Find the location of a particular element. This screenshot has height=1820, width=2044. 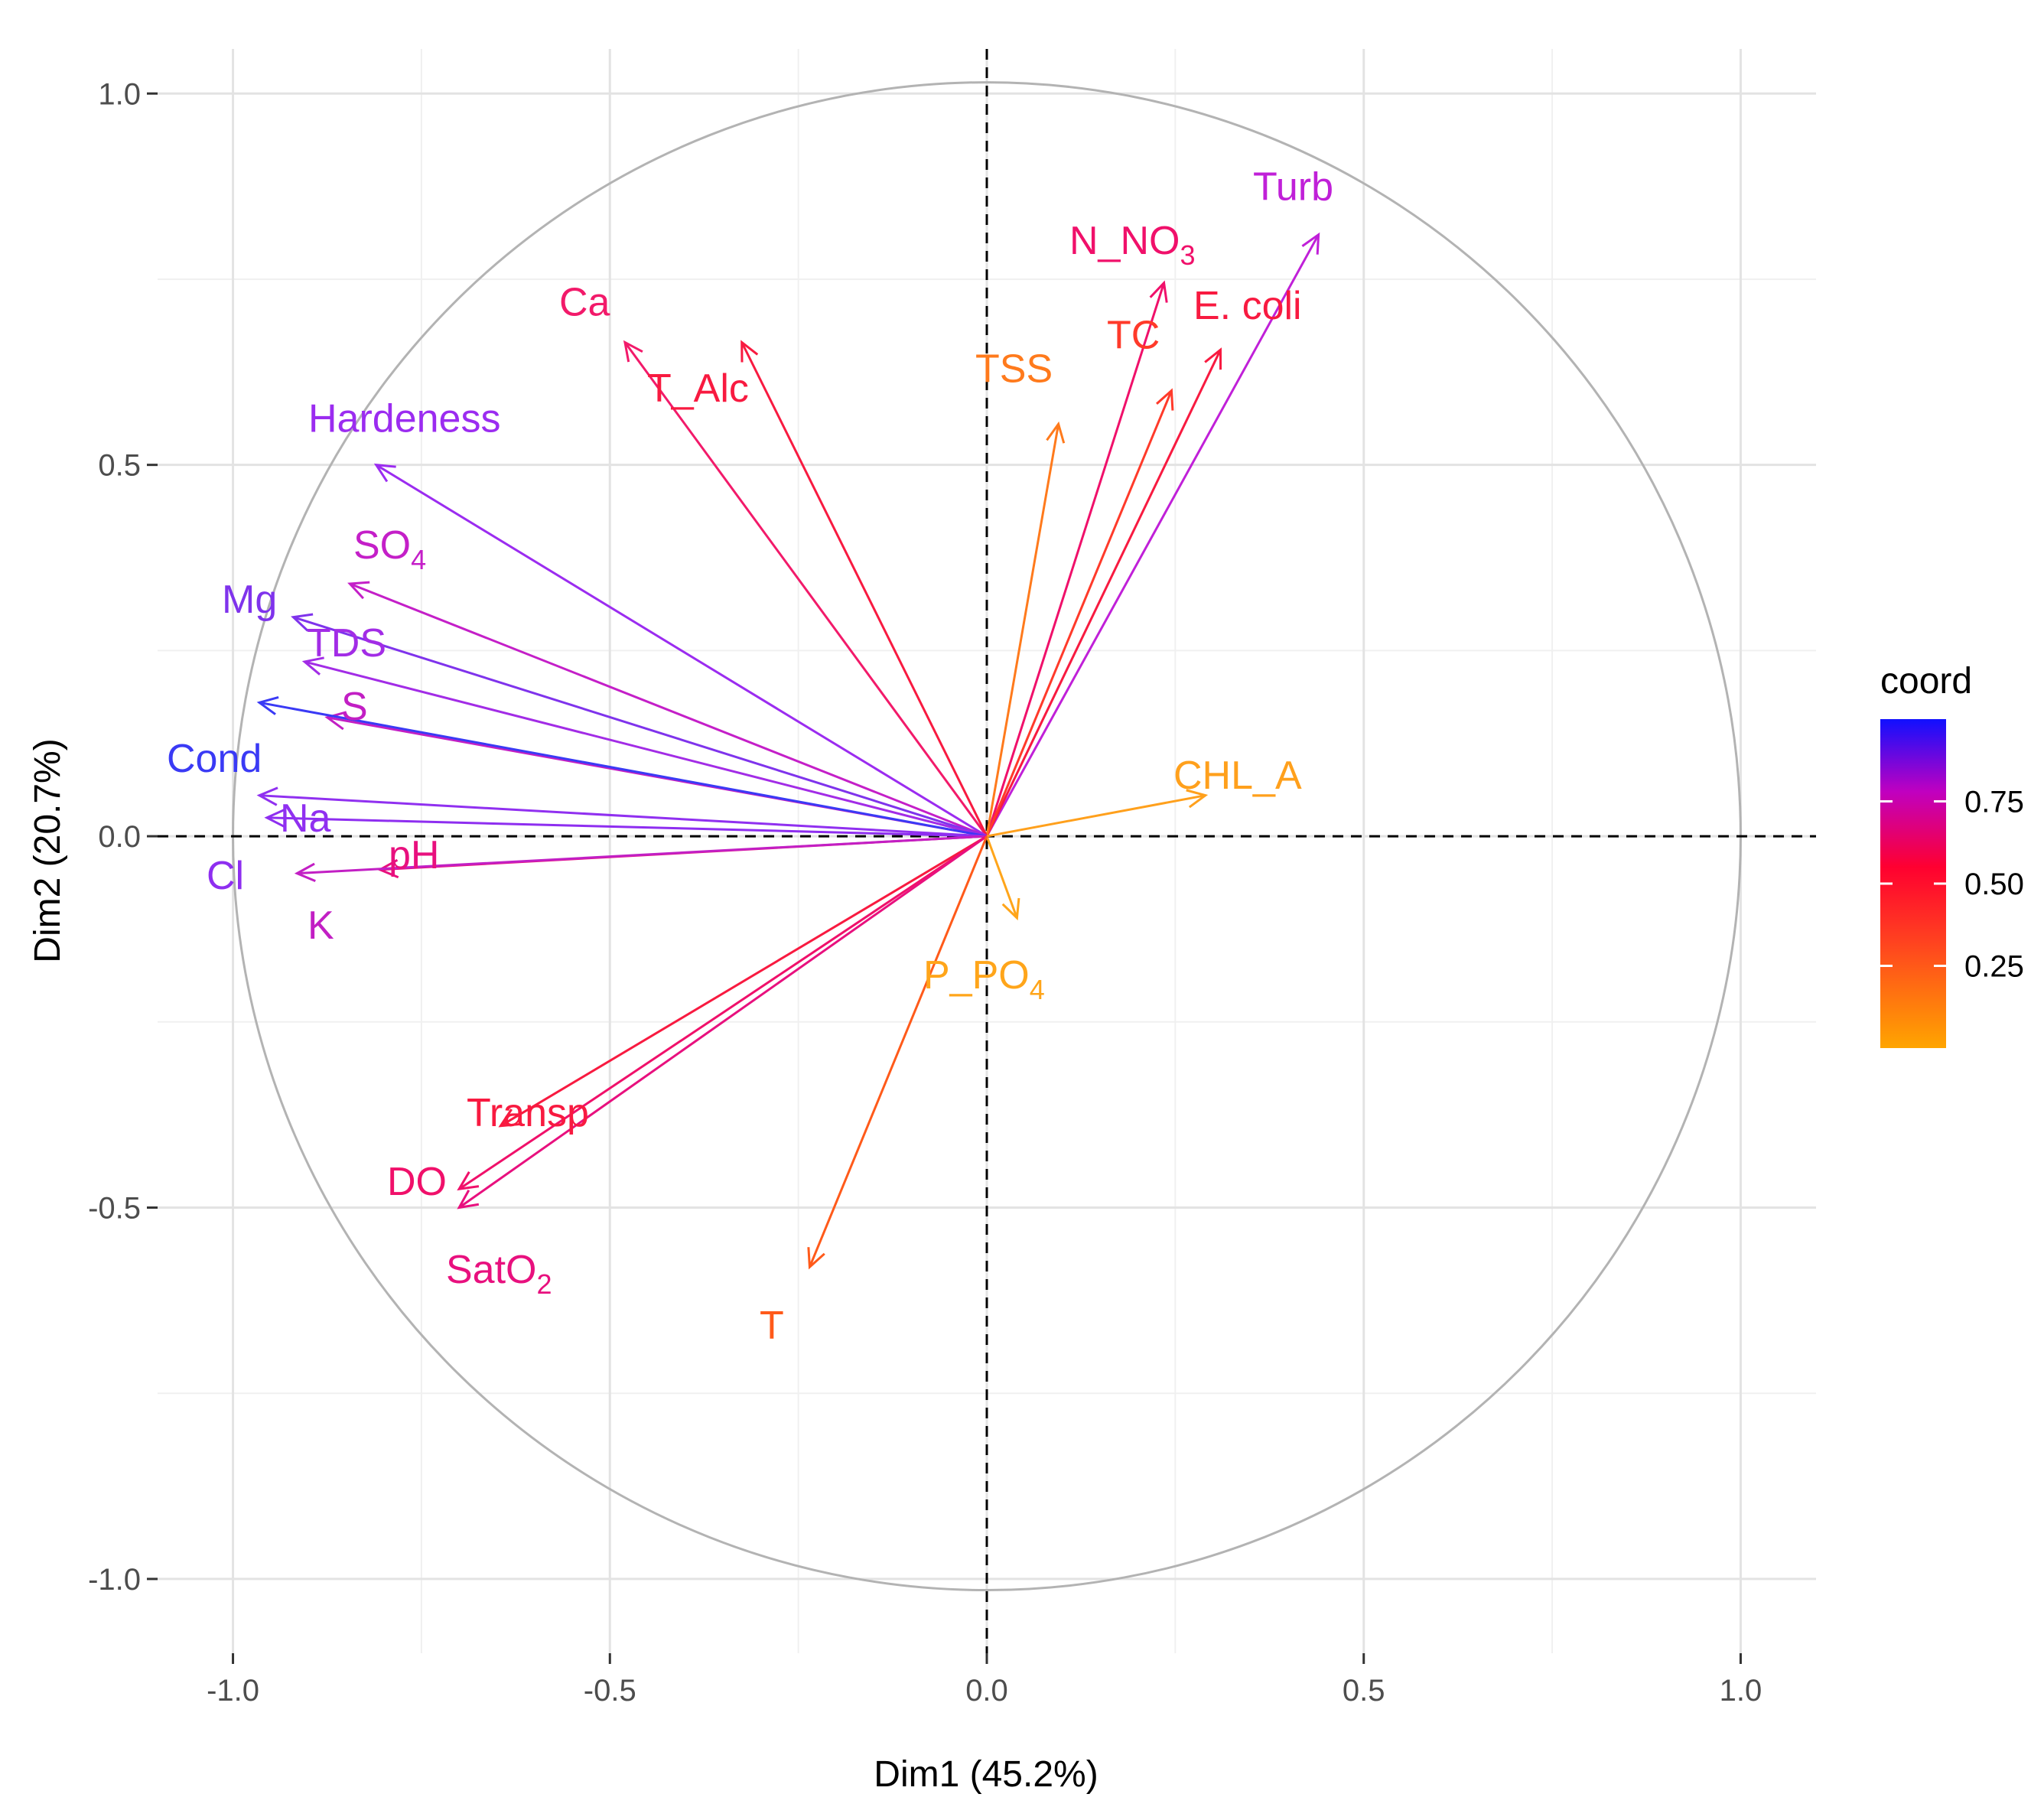

legend-tick-label: 0.50 is located at coordinates (1994, 884).